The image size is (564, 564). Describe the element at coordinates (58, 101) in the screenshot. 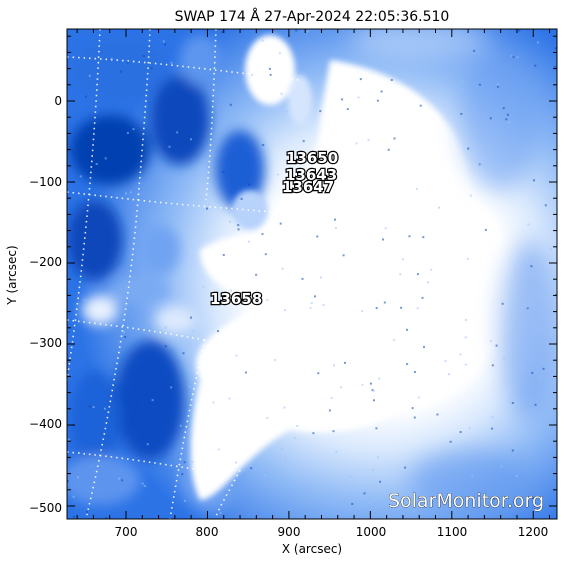

I see `y-tick-label: 0` at that location.